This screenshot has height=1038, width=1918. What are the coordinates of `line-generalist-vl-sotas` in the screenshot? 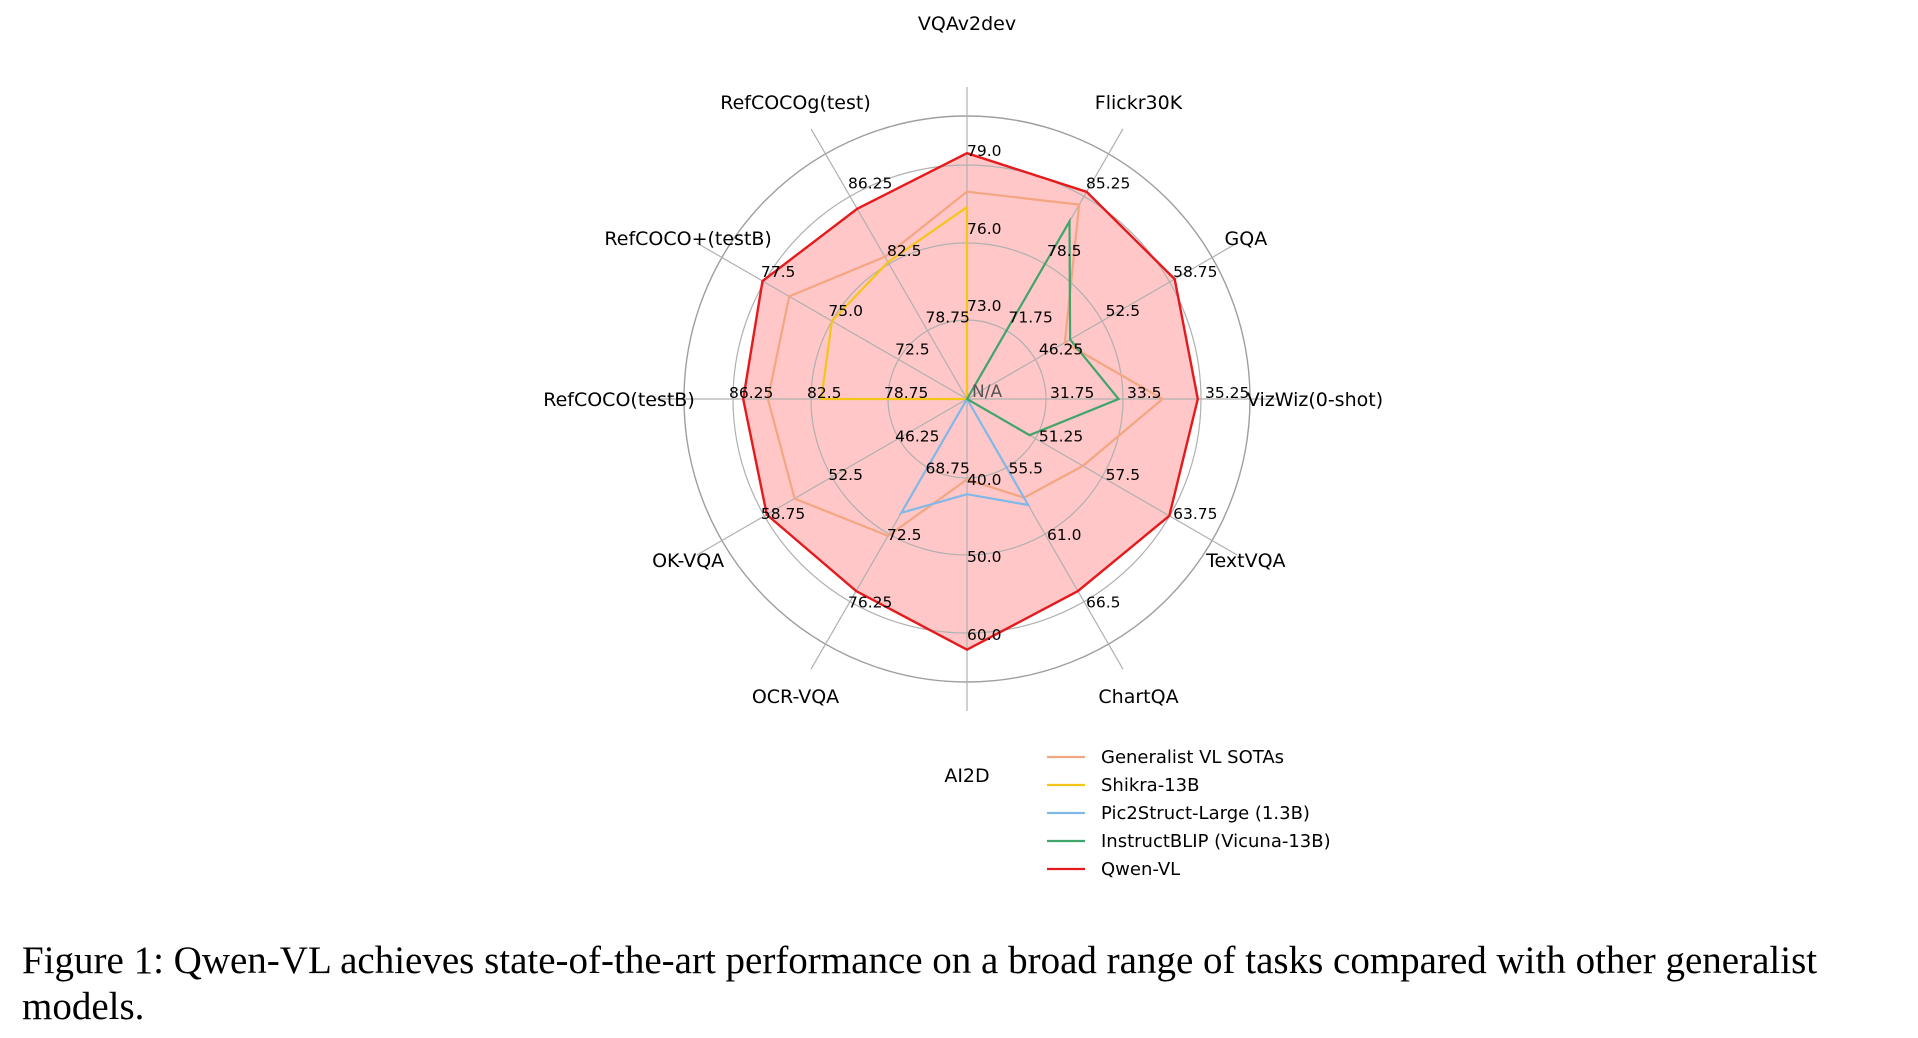 It's located at (965, 364).